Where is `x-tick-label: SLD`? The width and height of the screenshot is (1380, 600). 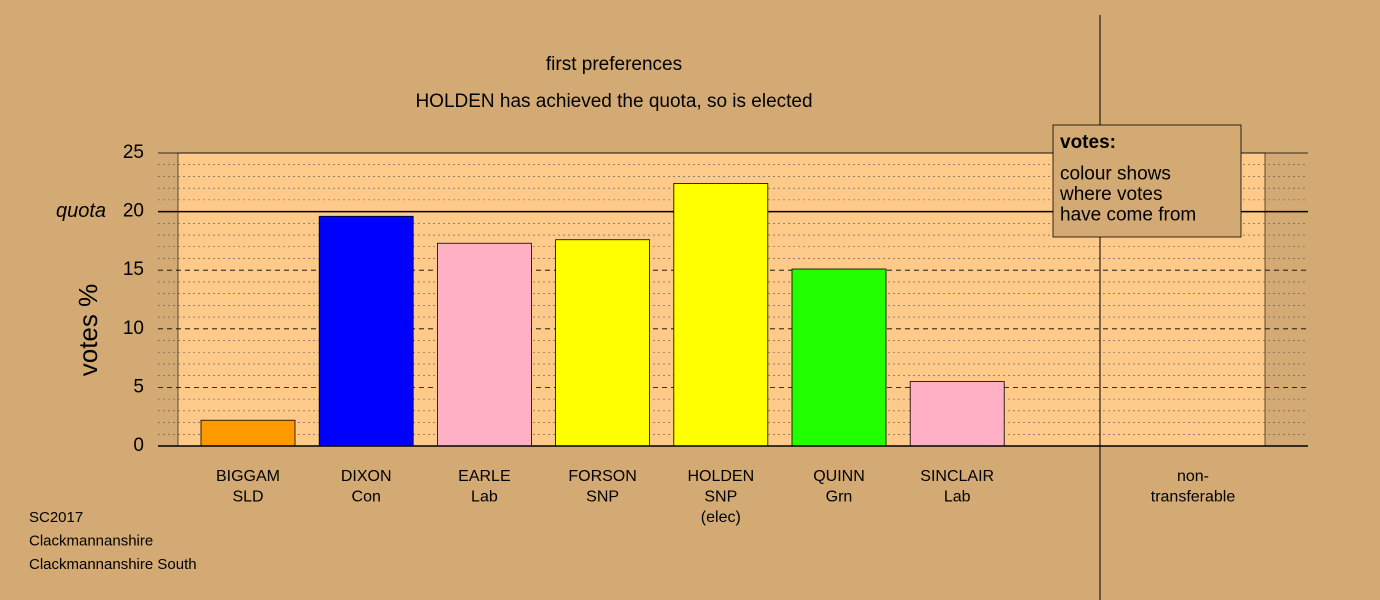
x-tick-label: SLD is located at coordinates (247, 497).